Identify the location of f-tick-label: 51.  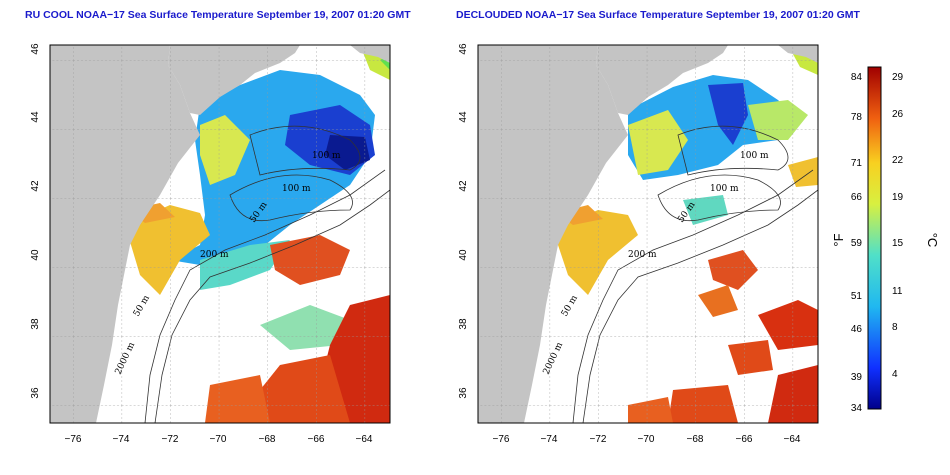
(857, 296).